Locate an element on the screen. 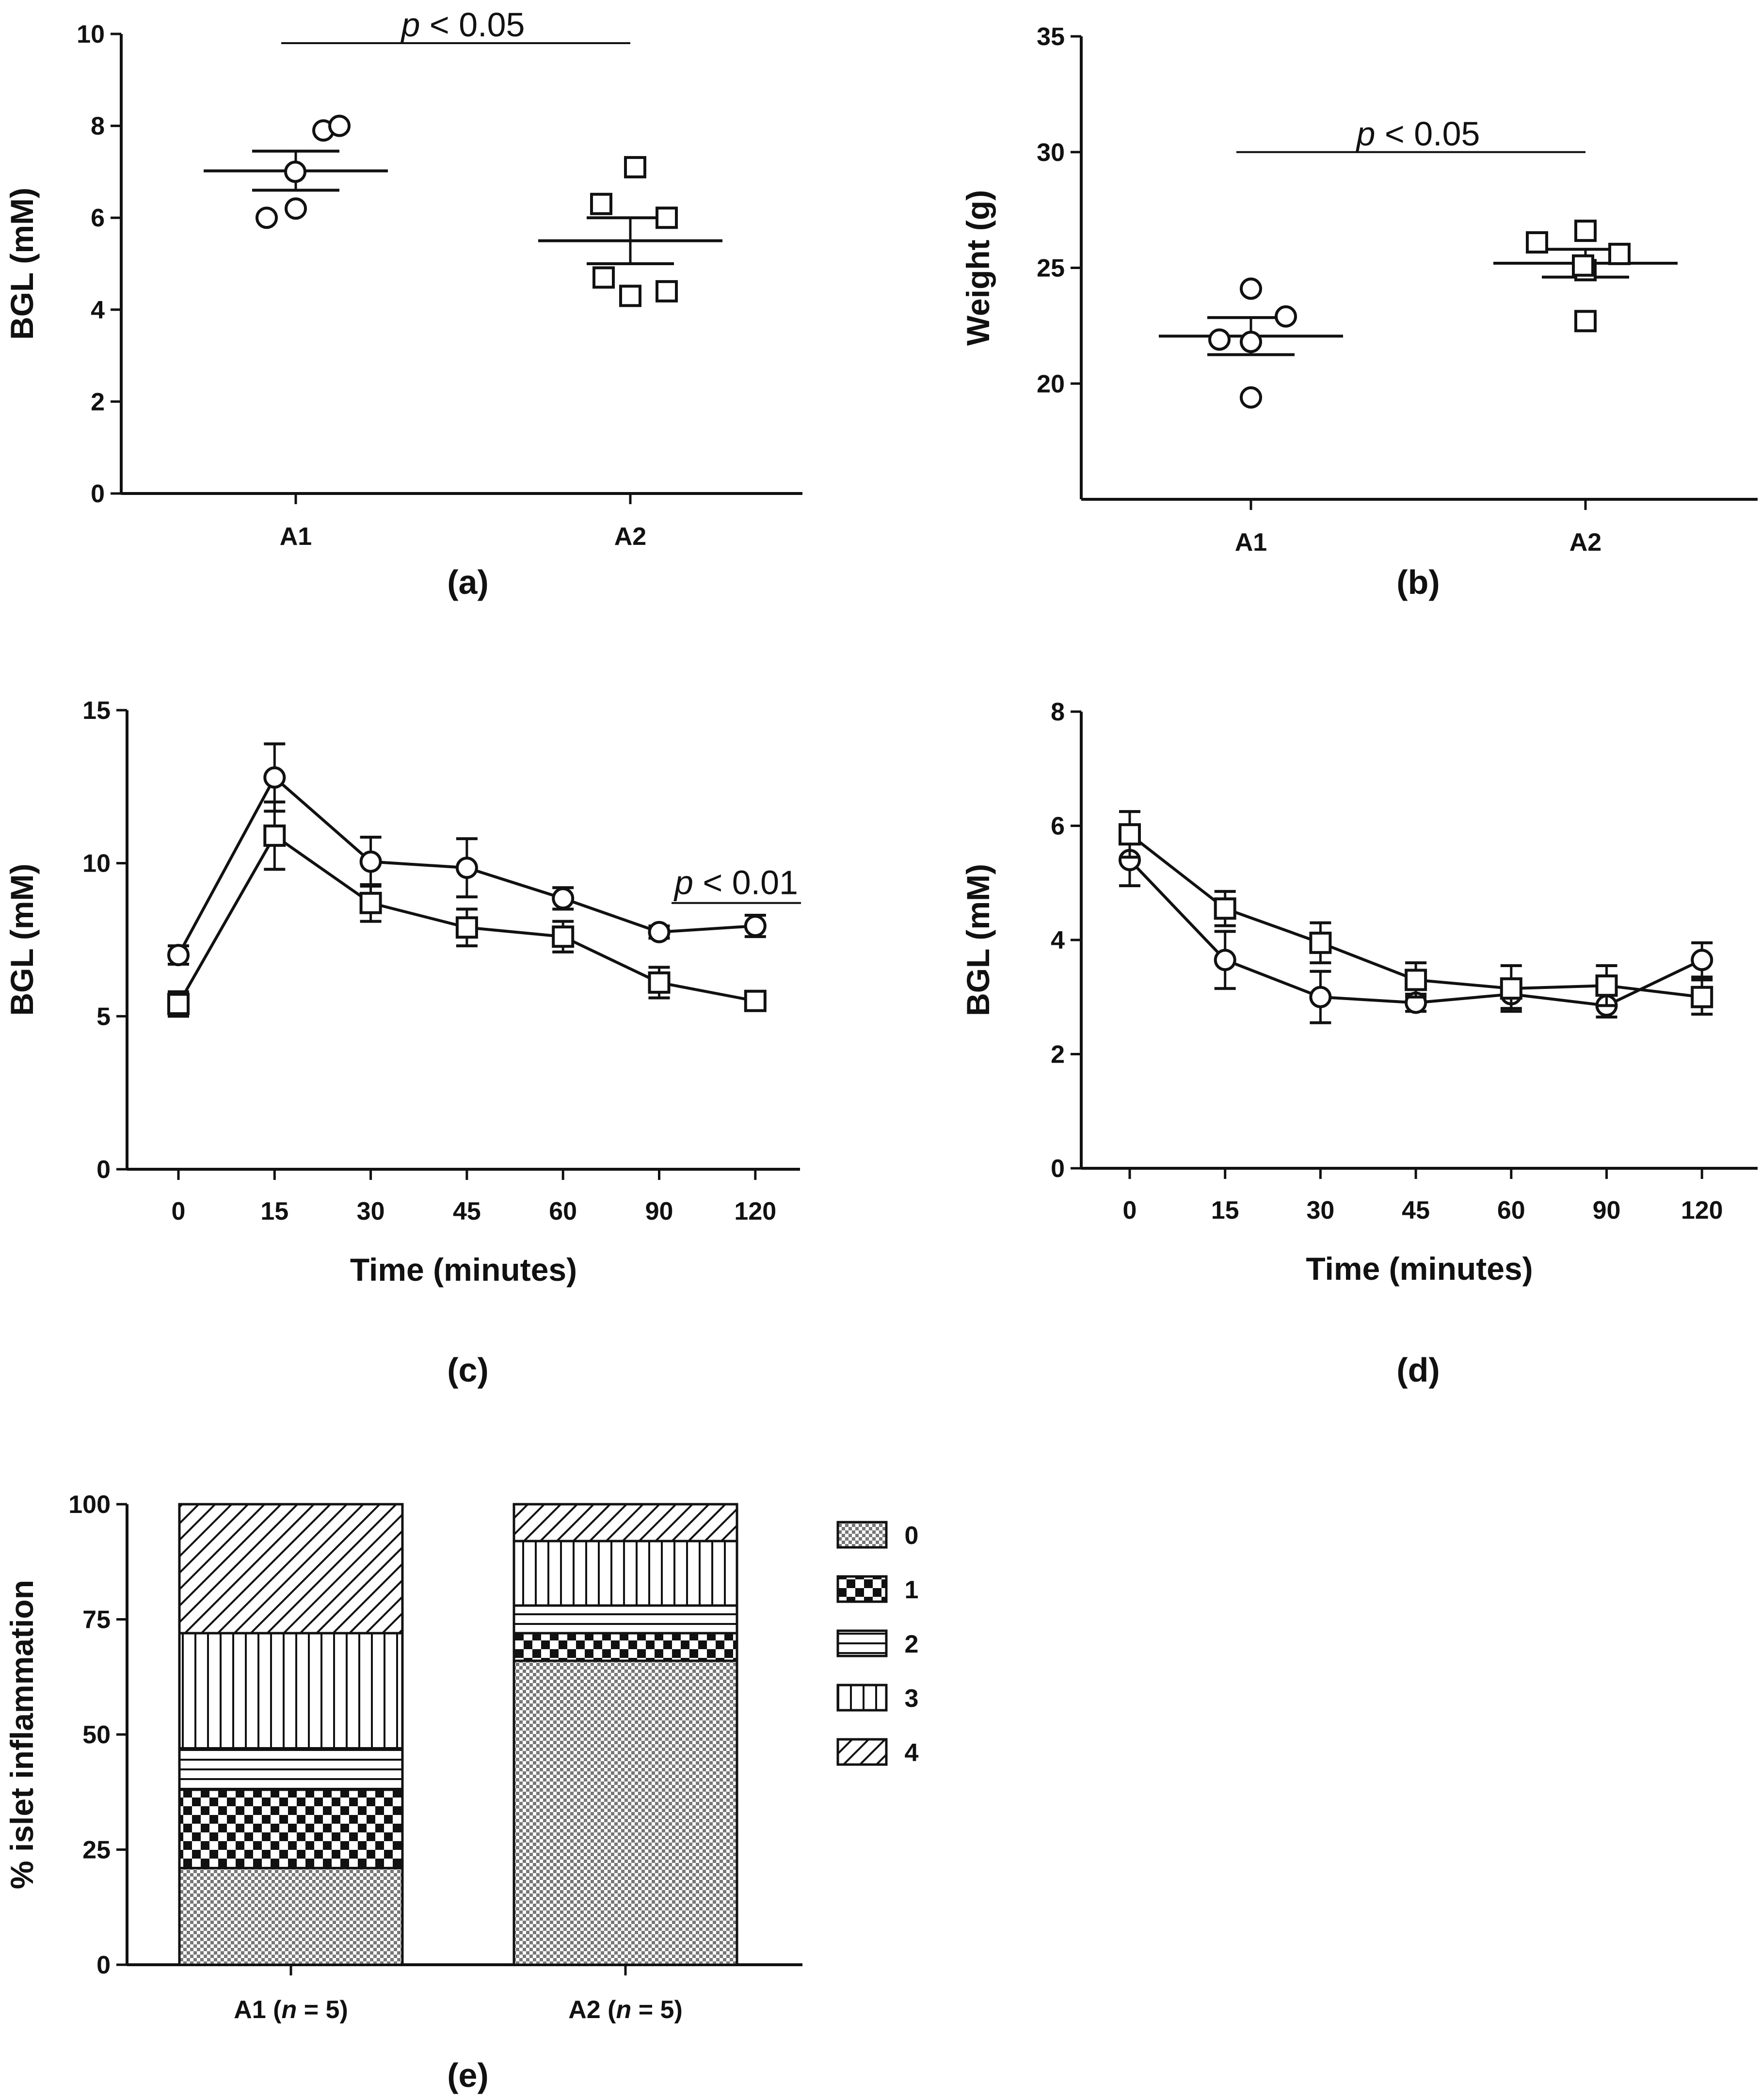  panel-label: (a) is located at coordinates (468, 582).